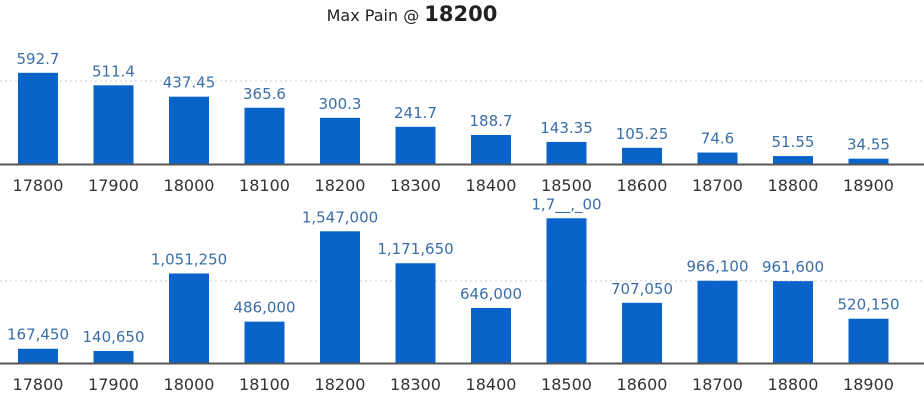 The image size is (924, 400). Describe the element at coordinates (113, 71) in the screenshot. I see `value-label: 511.4` at that location.